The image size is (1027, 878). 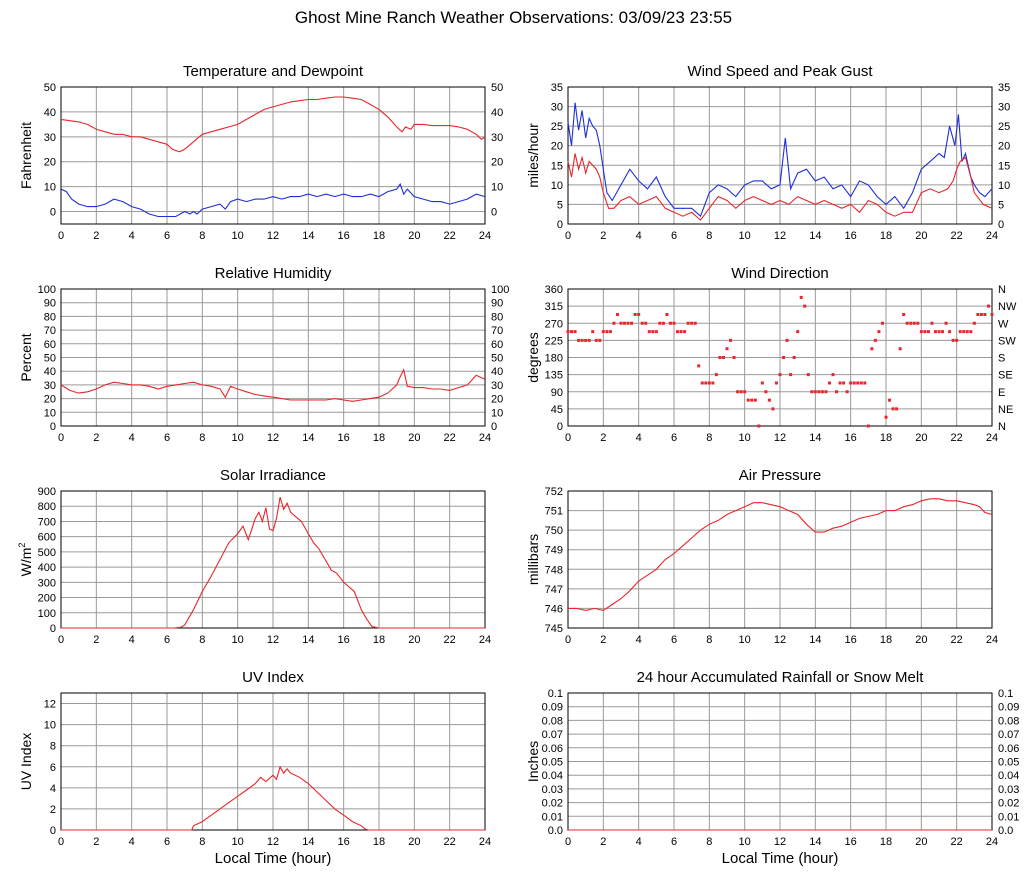 What do you see at coordinates (1001, 393) in the screenshot?
I see `direction-compass-label: E` at bounding box center [1001, 393].